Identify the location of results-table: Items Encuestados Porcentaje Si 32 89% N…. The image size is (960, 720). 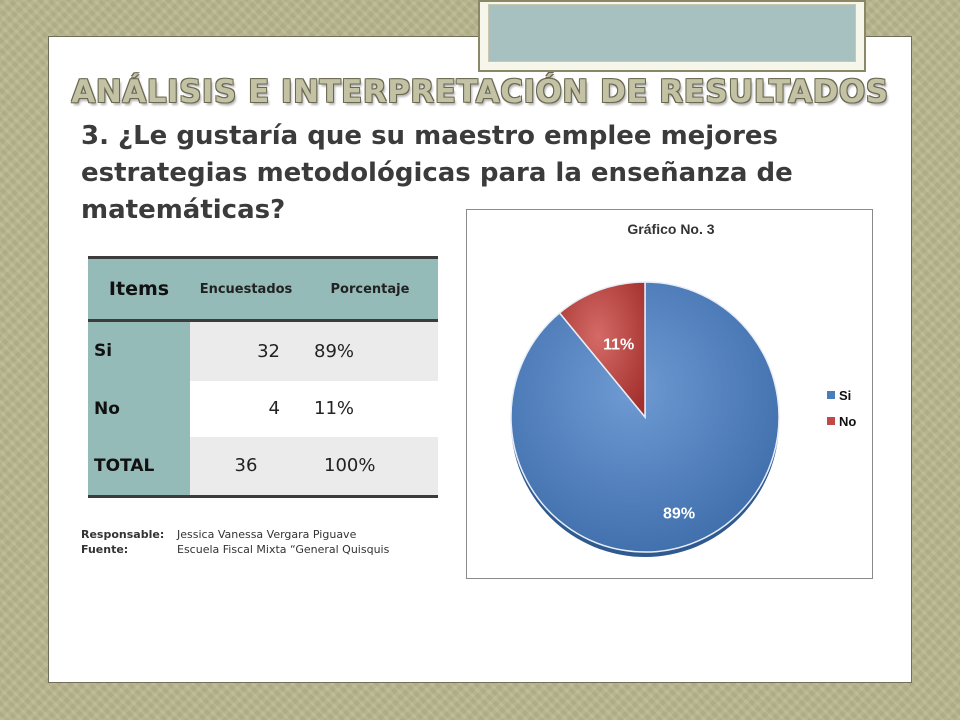
(263, 377).